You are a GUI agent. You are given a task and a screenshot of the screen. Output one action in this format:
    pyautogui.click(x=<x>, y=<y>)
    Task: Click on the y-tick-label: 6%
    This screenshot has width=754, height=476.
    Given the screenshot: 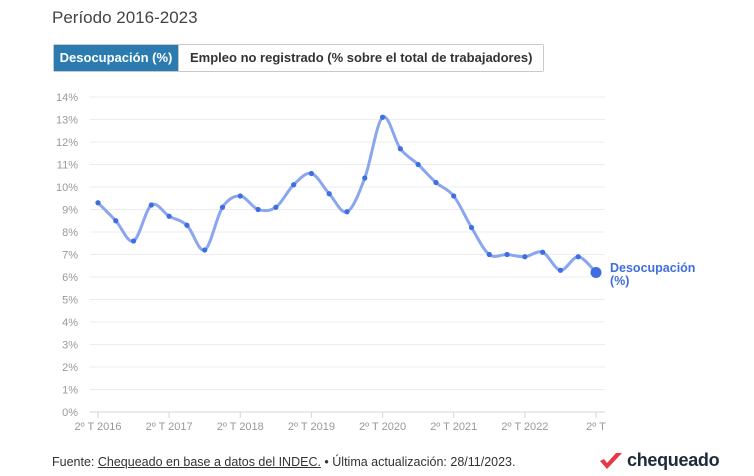 What is the action you would take?
    pyautogui.click(x=70, y=278)
    